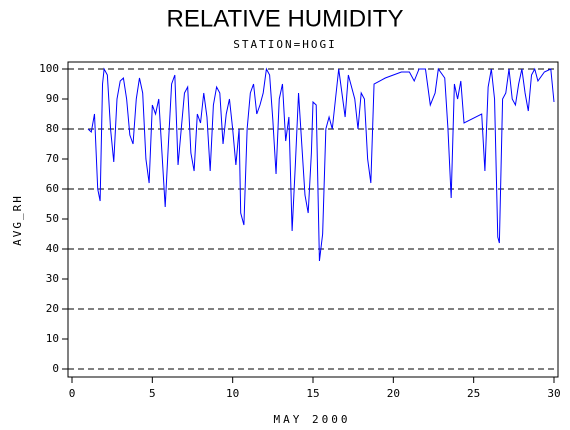  I want to click on x-tick-label: 10, so click(232, 393).